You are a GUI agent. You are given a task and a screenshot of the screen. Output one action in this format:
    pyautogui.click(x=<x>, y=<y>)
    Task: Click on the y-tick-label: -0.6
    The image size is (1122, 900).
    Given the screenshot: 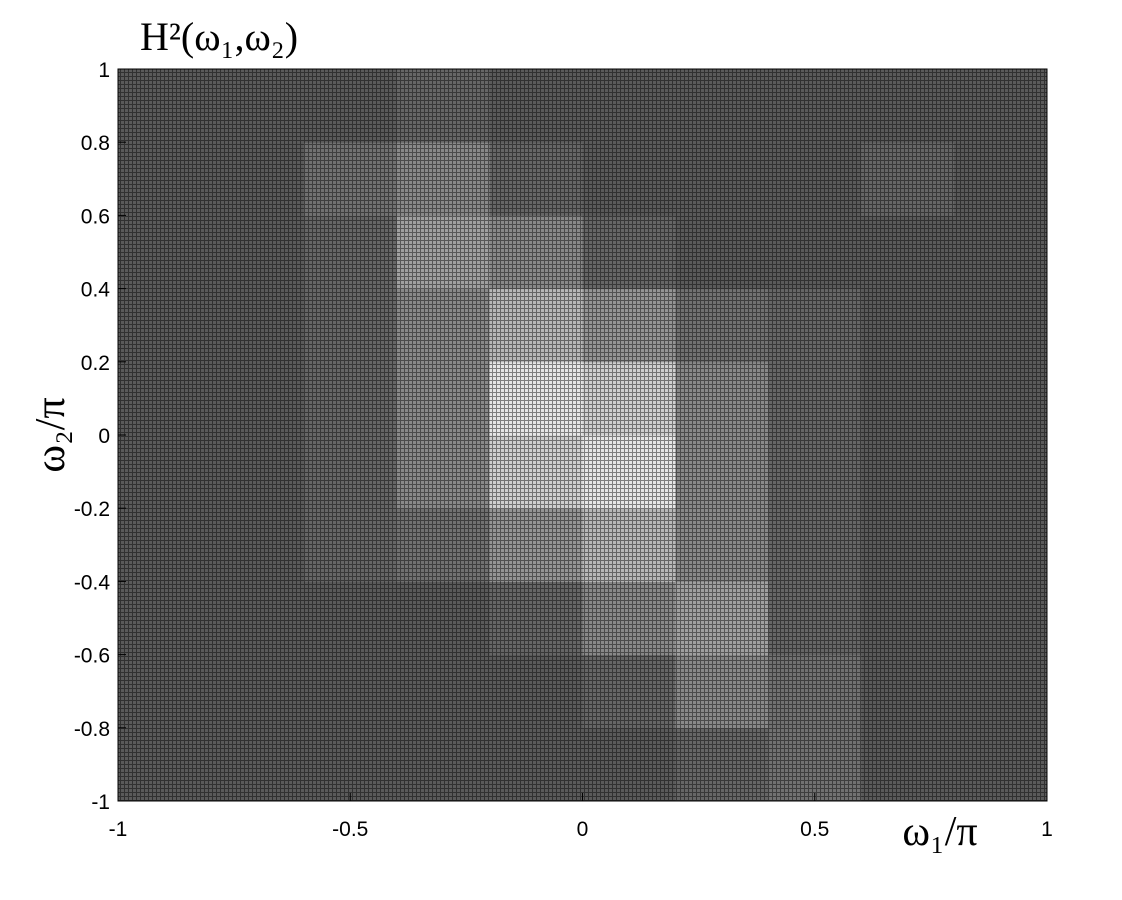 What is the action you would take?
    pyautogui.click(x=92, y=656)
    